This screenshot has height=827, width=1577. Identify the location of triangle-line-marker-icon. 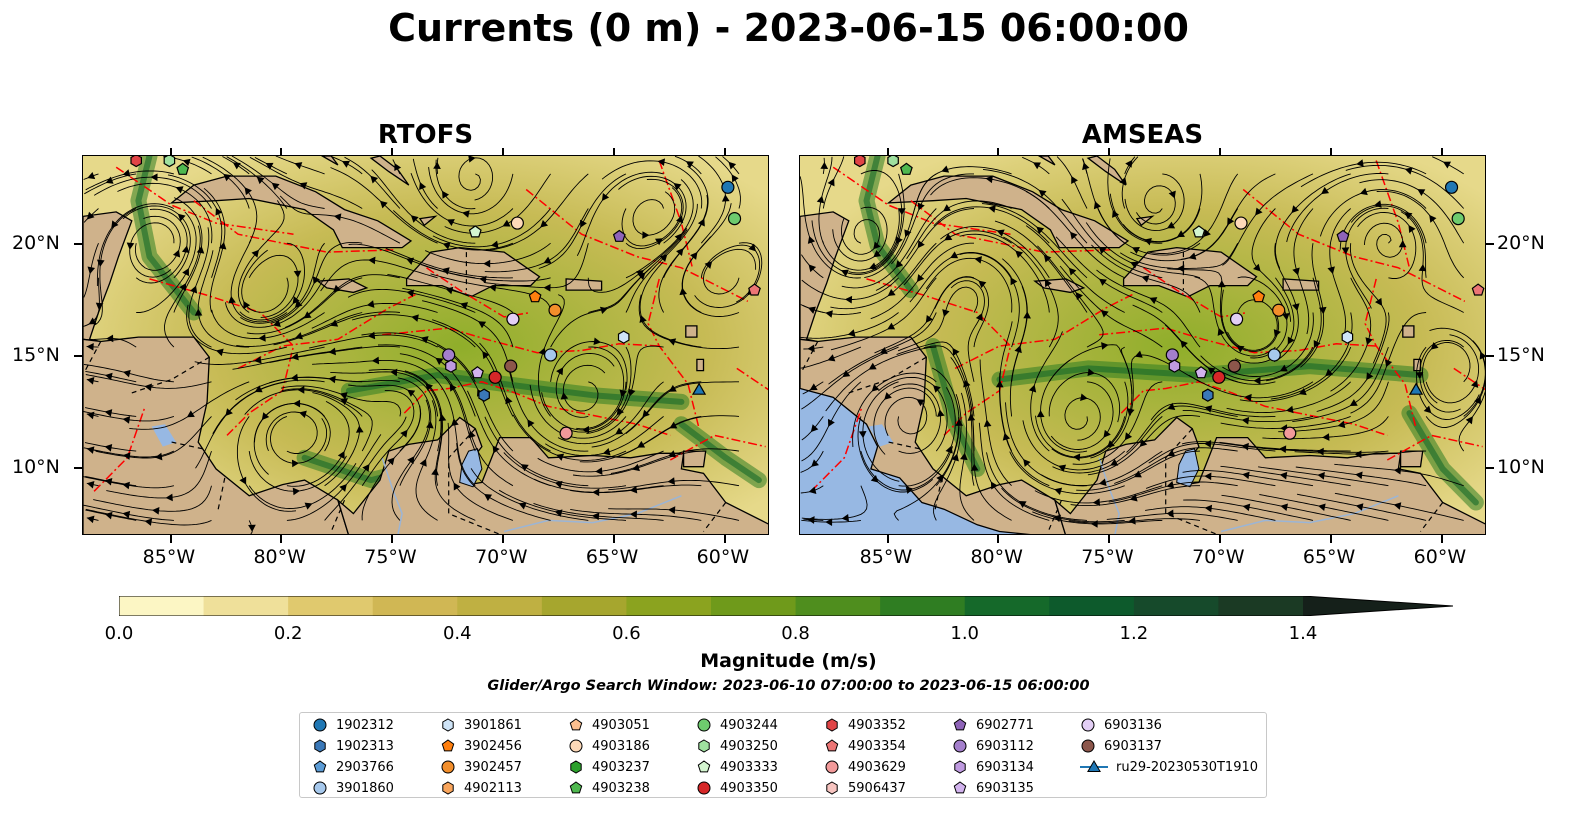
(1094, 766).